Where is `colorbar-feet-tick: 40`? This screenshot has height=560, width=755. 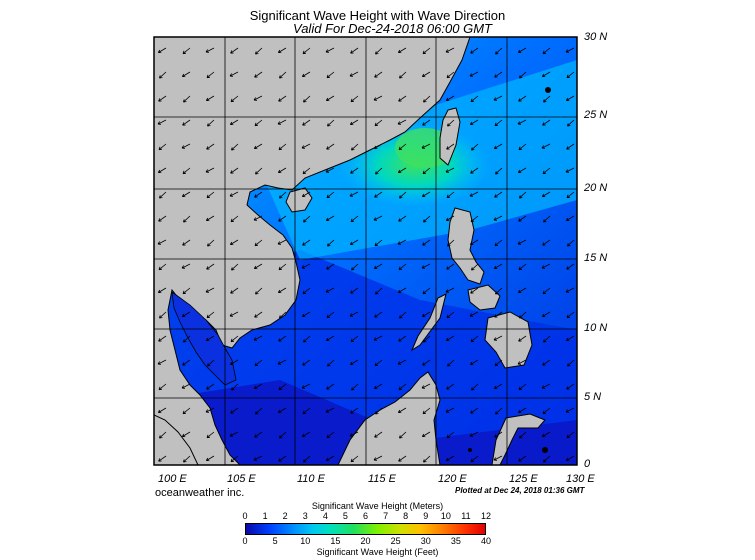 colorbar-feet-tick: 40 is located at coordinates (486, 541).